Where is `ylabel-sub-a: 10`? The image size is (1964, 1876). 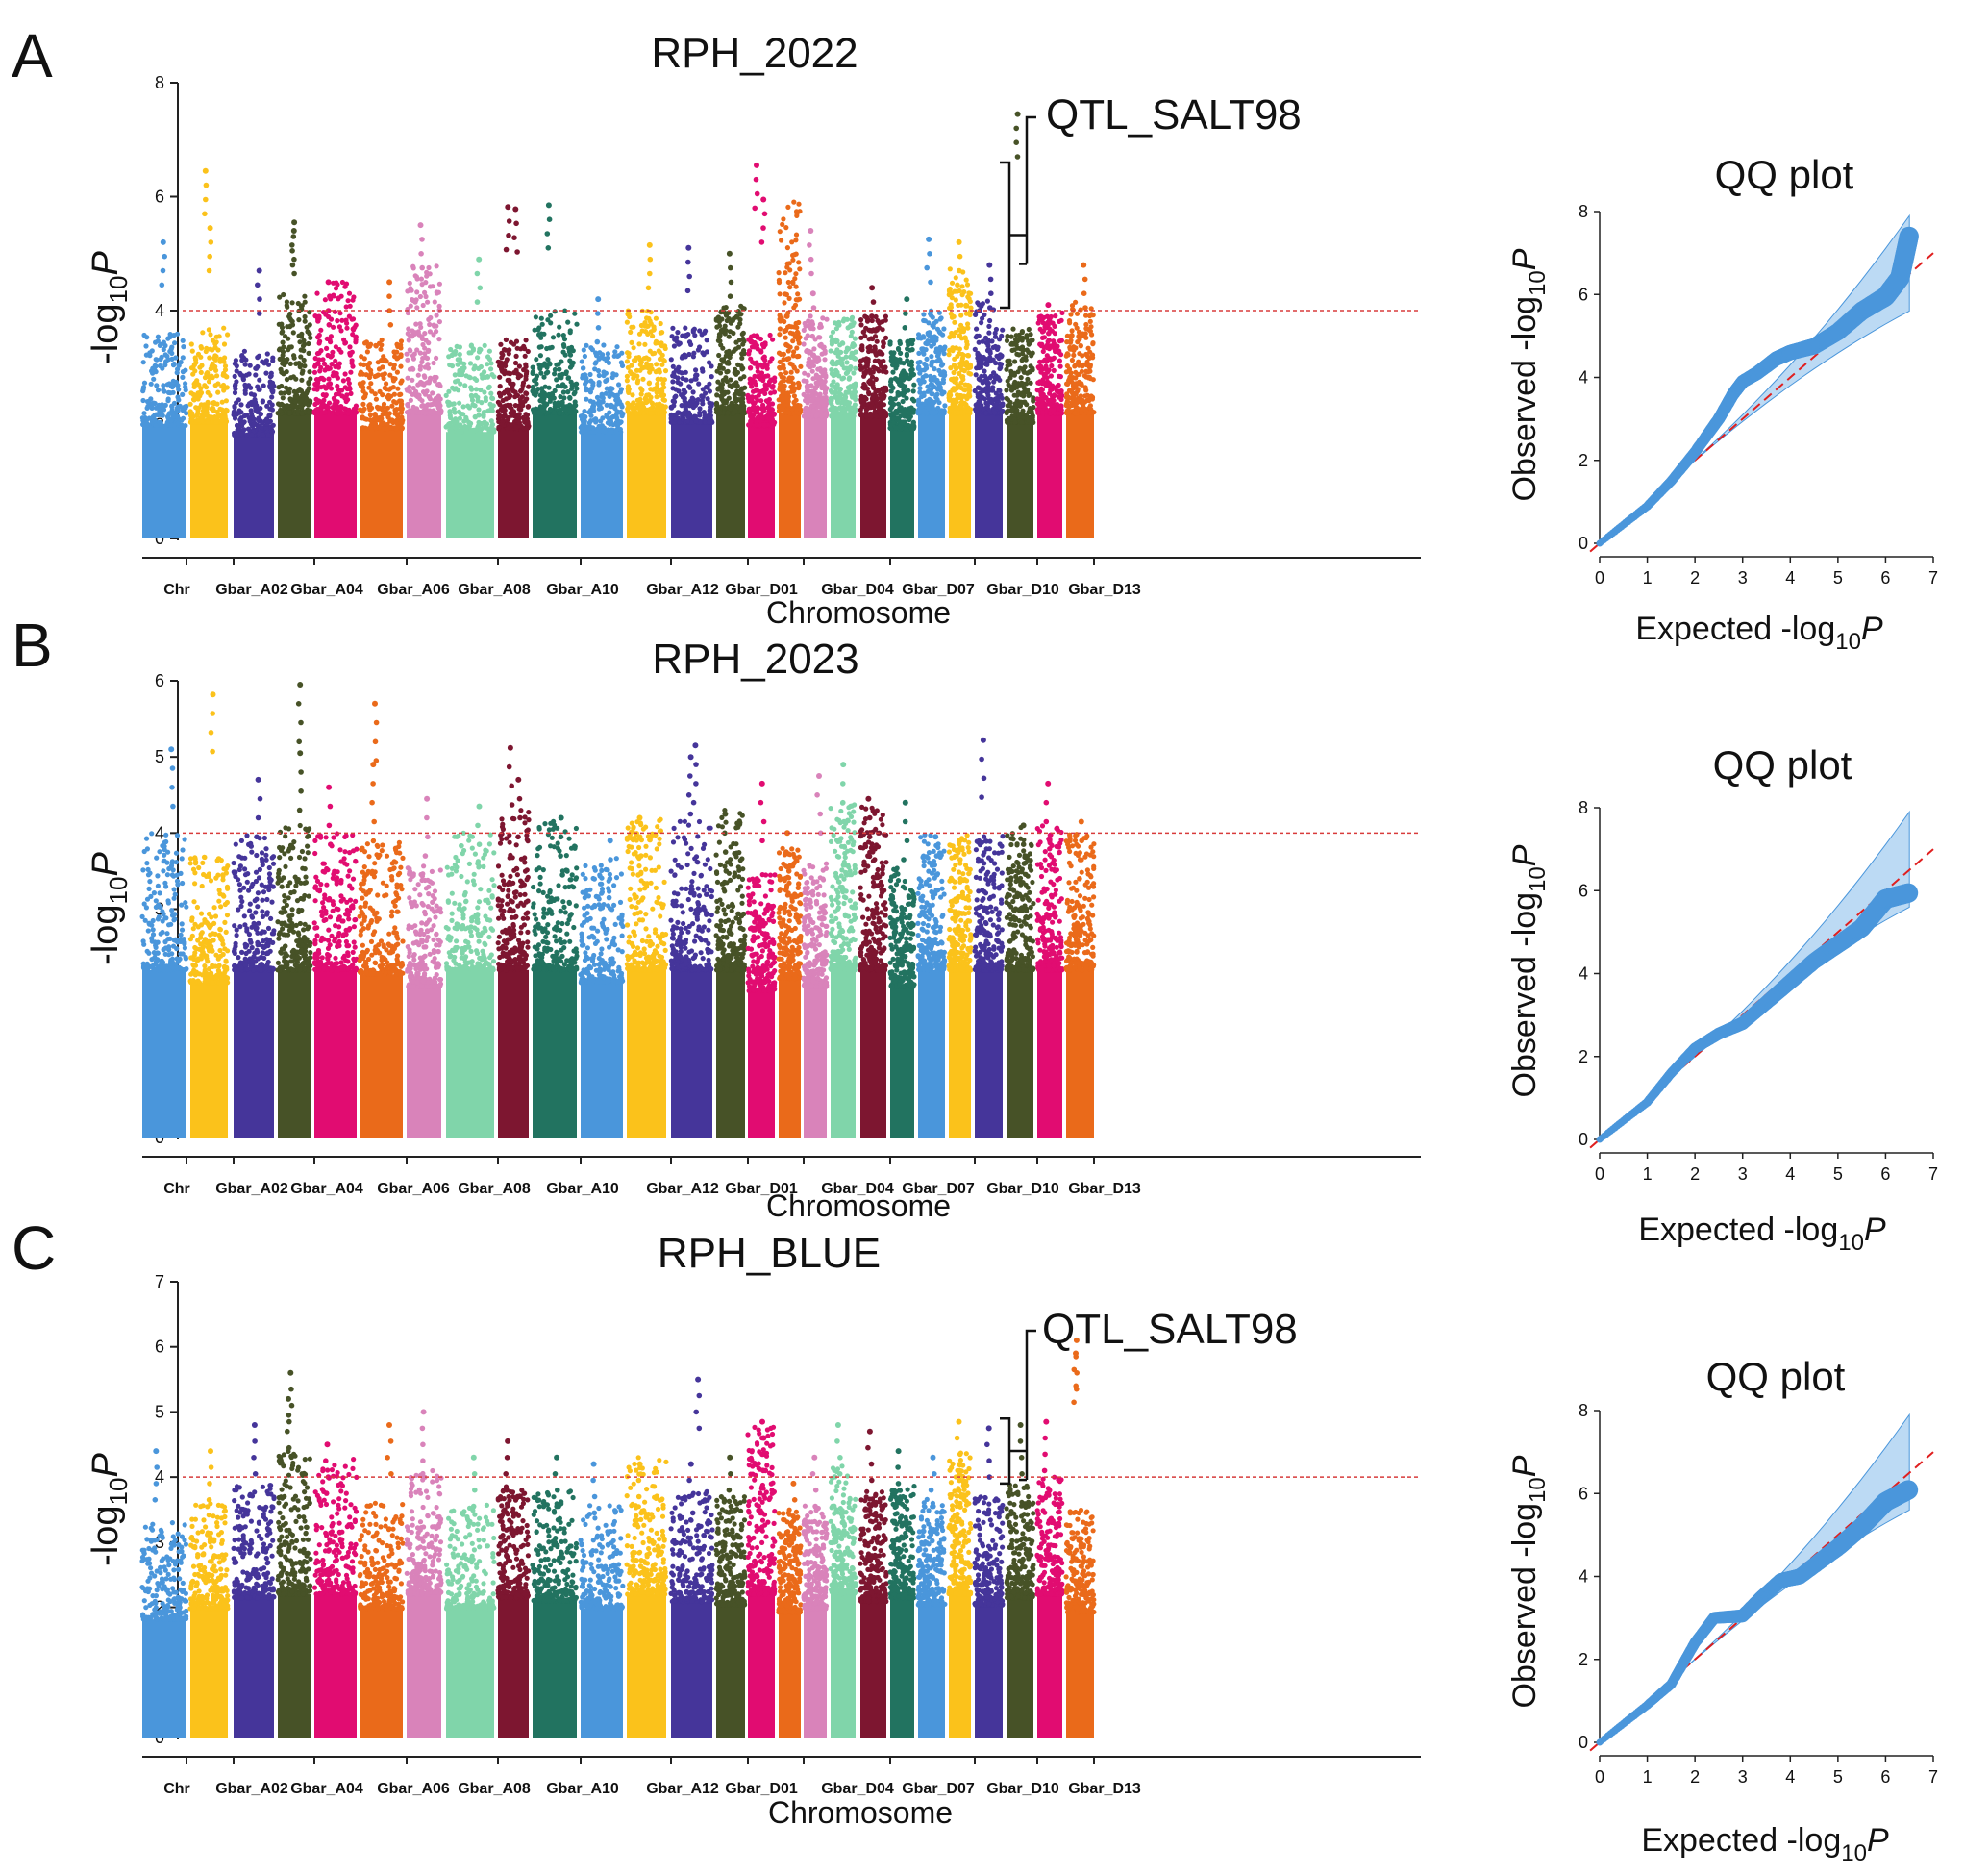
ylabel-sub-a: 10 is located at coordinates (118, 290).